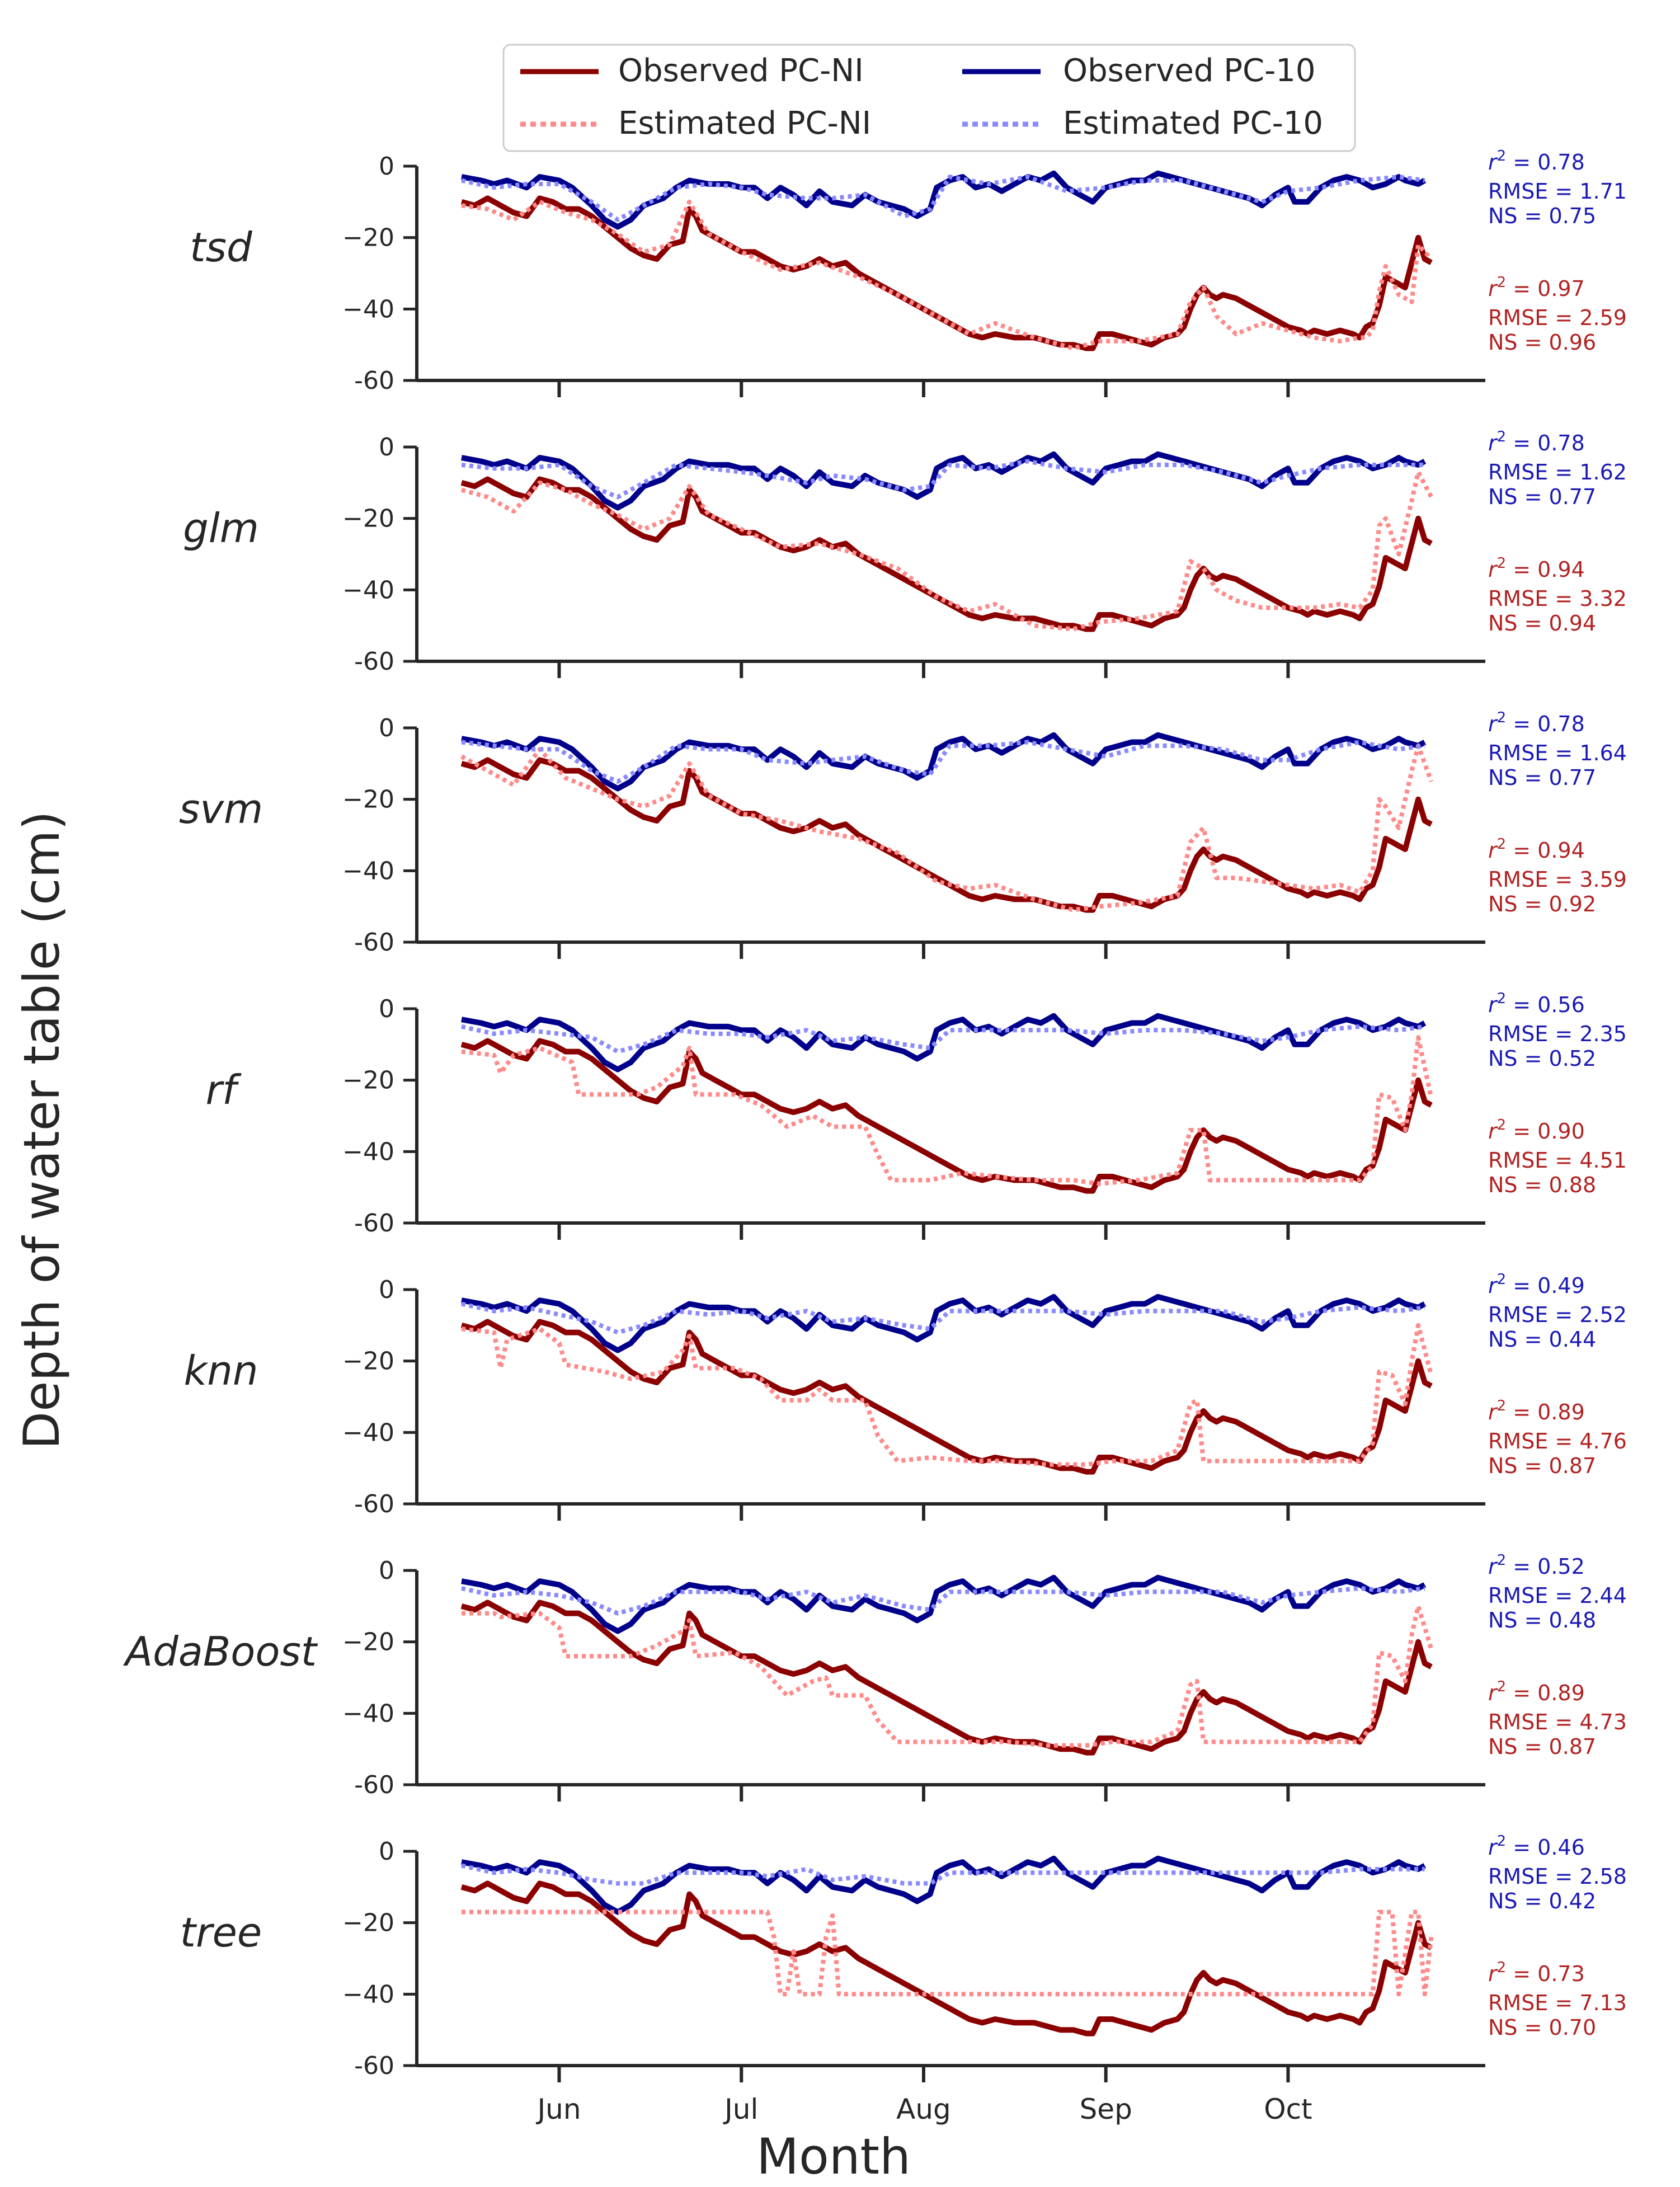  Describe the element at coordinates (1542, 342) in the screenshot. I see `stat-ns-pcni: NS = 0.96` at that location.